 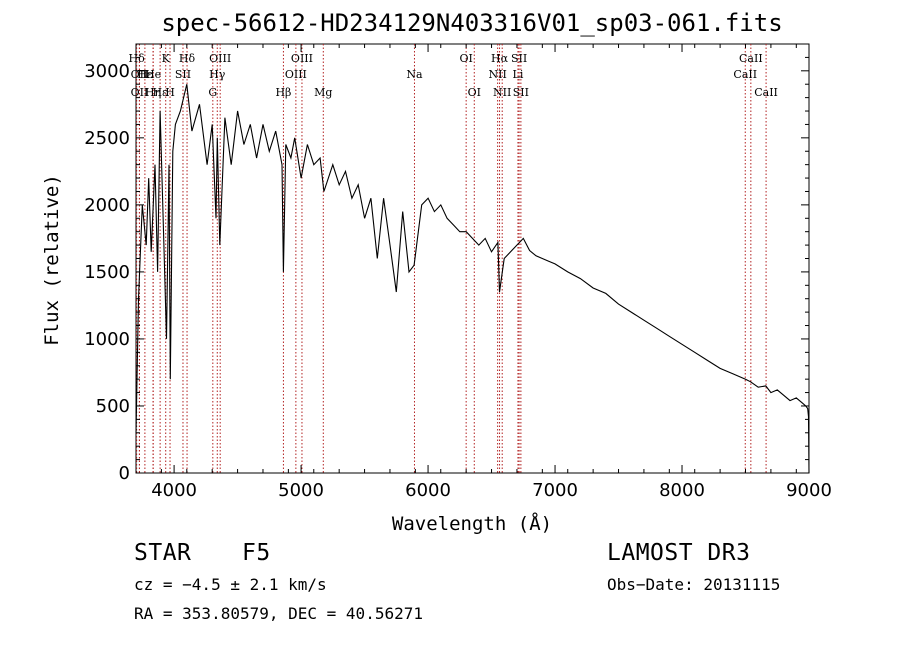 I want to click on y-tick-label: 1500, so click(x=107, y=272).